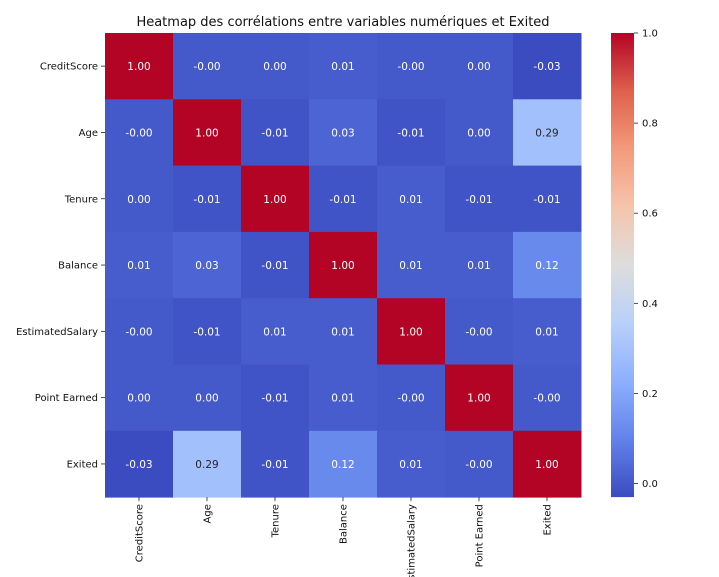  Describe the element at coordinates (650, 34) in the screenshot. I see `colorbar-tick-label: 1.0` at that location.